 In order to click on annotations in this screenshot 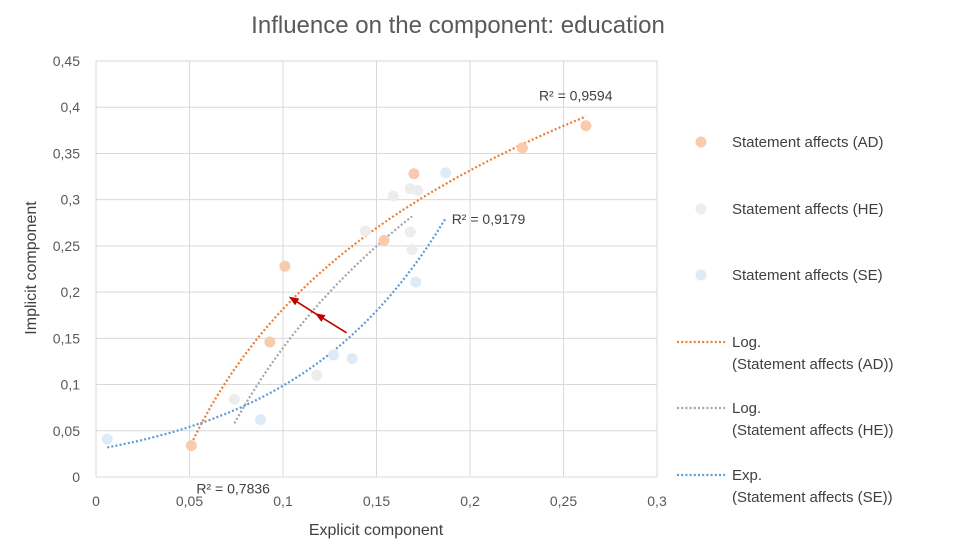, I will do `click(318, 315)`.